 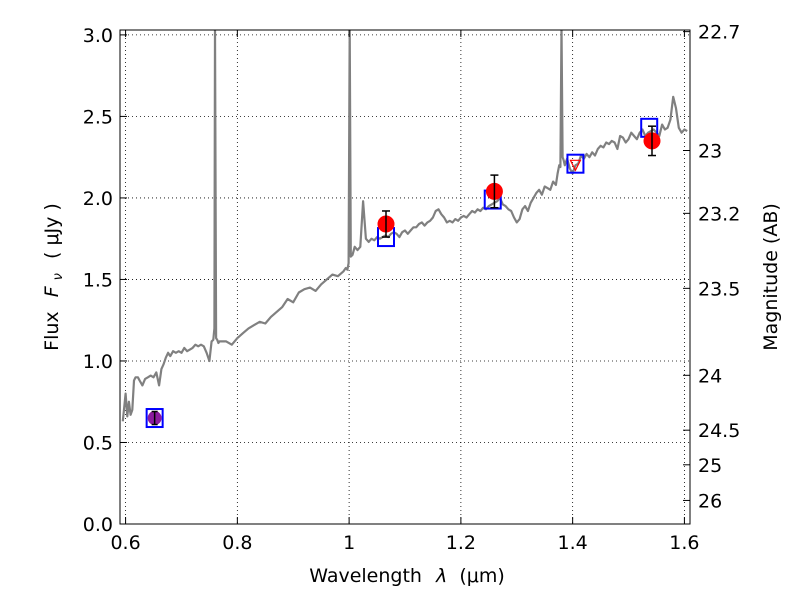 What do you see at coordinates (461, 543) in the screenshot?
I see `x-tick-label: 1.2` at bounding box center [461, 543].